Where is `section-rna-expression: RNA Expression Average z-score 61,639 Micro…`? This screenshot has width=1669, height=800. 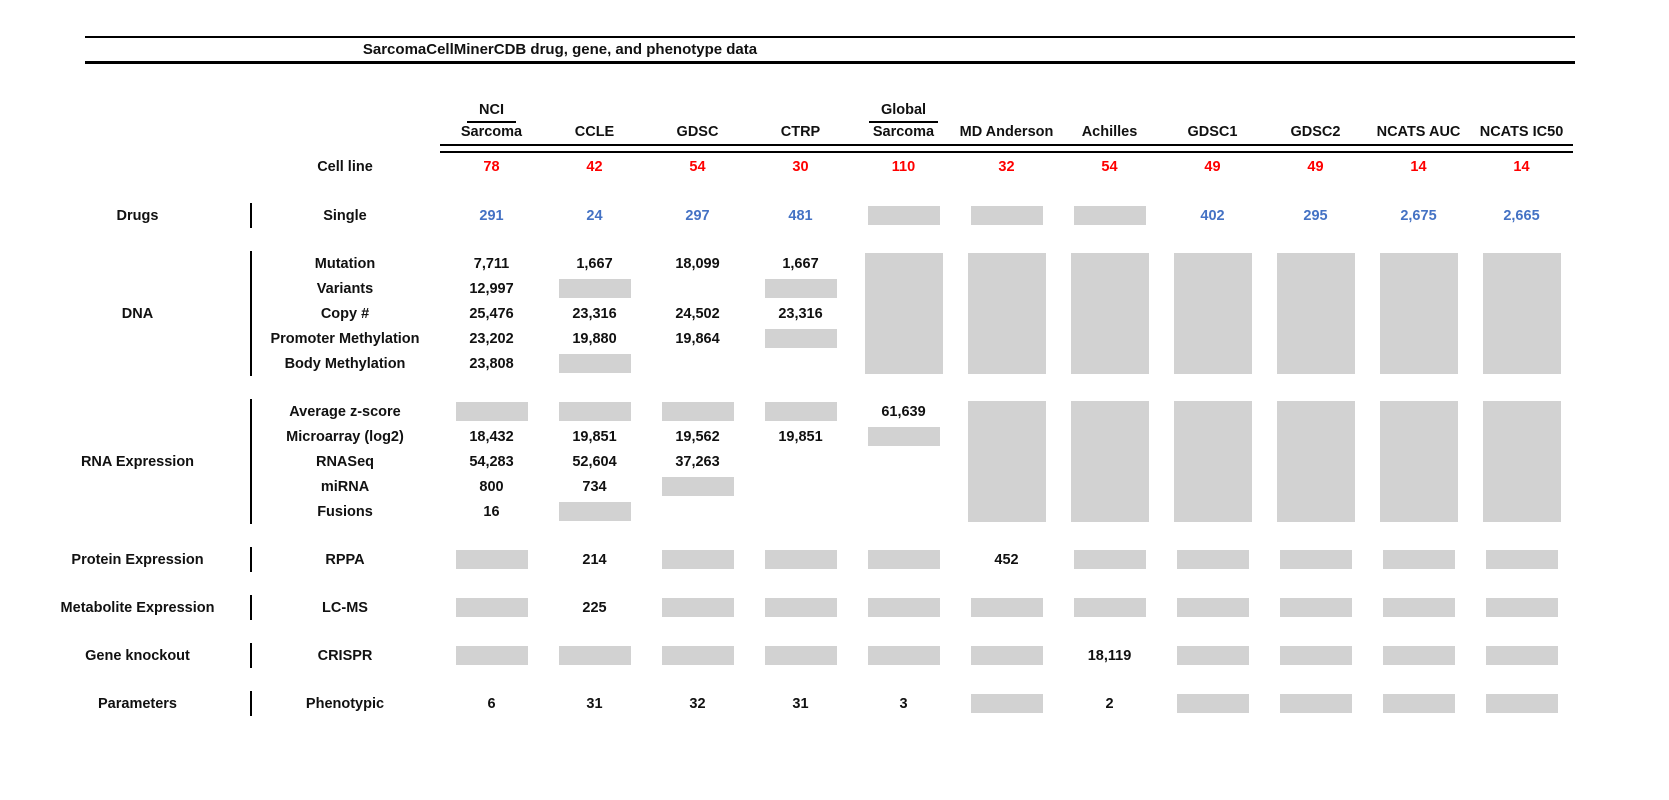
section-rna-expression: RNA Expression Average z-score 61,639 Micro… is located at coordinates (799, 461).